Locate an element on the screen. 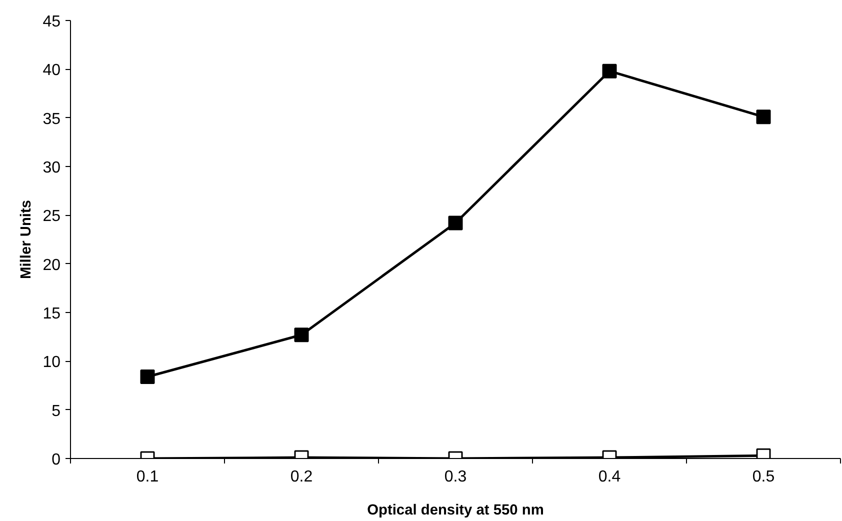  y-tick-label: 25 is located at coordinates (51, 217).